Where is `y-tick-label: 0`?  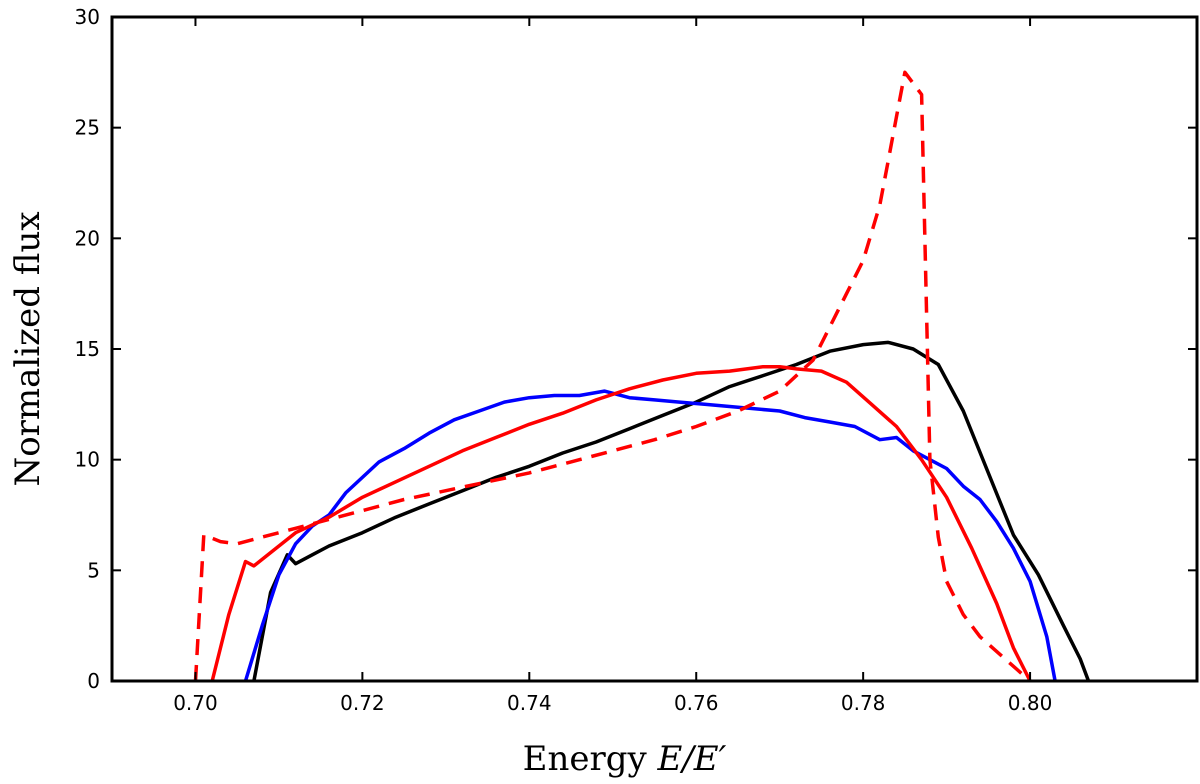 y-tick-label: 0 is located at coordinates (93, 681).